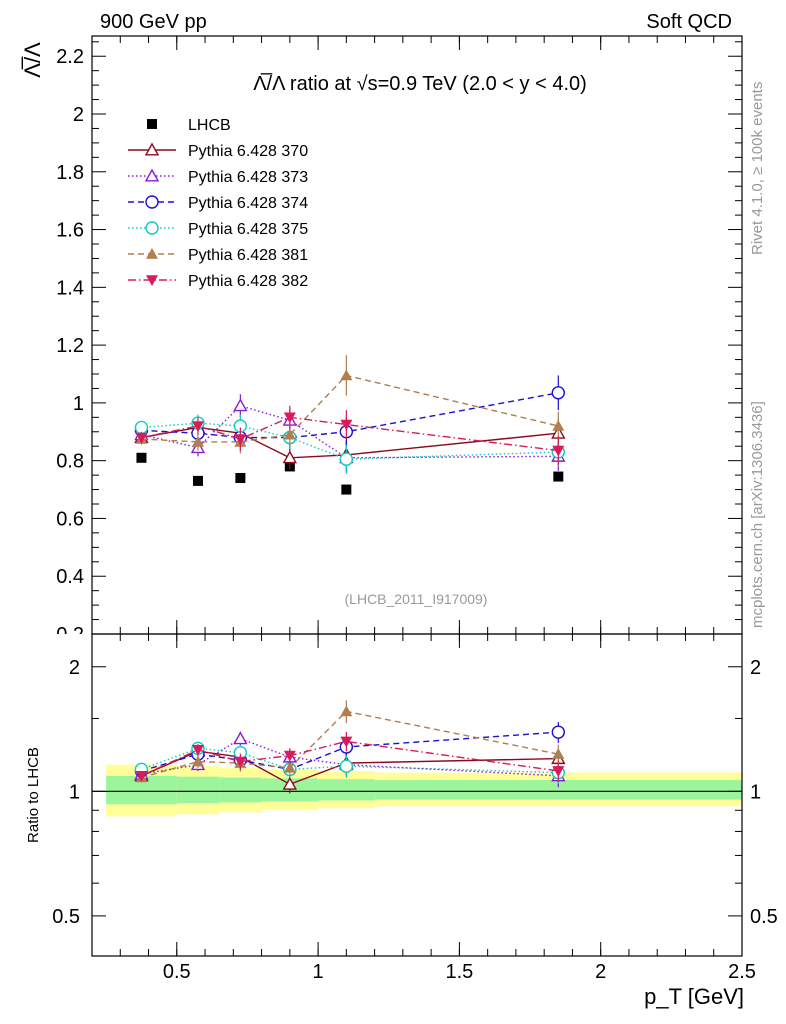 The image size is (786, 1024). I want to click on analysis-tag: (LHCB_2011_I917009), so click(416, 599).